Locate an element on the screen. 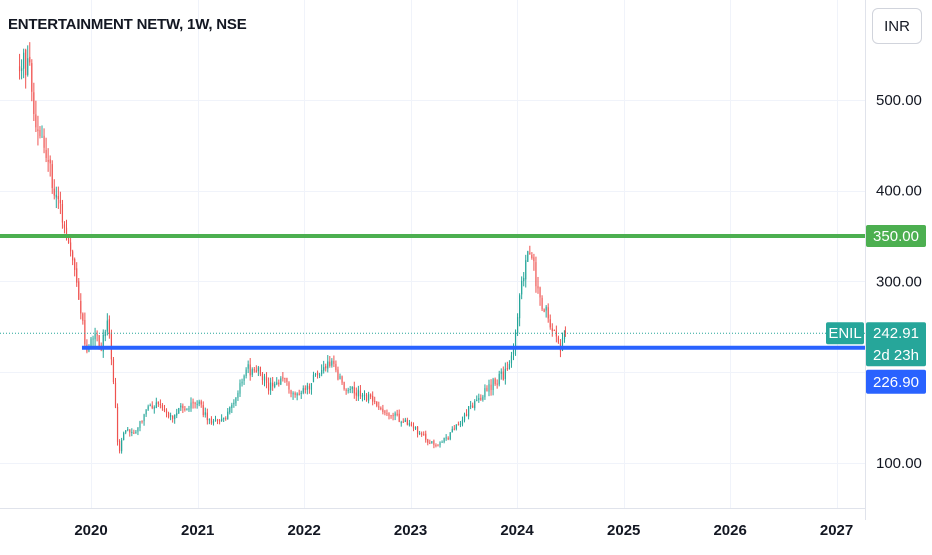  price-tick-label: 300.00 is located at coordinates (899, 281).